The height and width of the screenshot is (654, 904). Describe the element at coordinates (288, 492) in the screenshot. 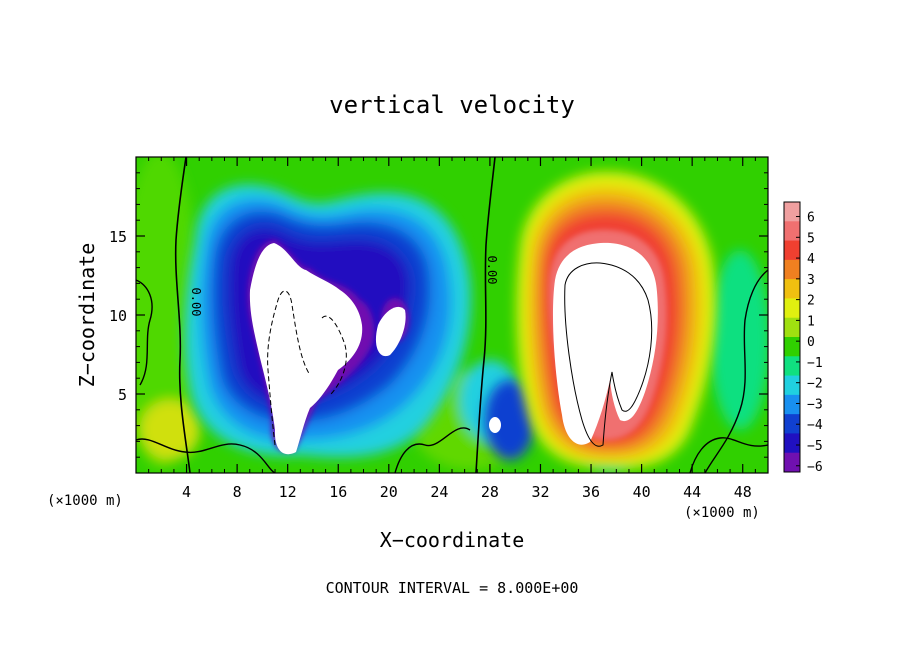

I see `x-tick-label: 12` at that location.